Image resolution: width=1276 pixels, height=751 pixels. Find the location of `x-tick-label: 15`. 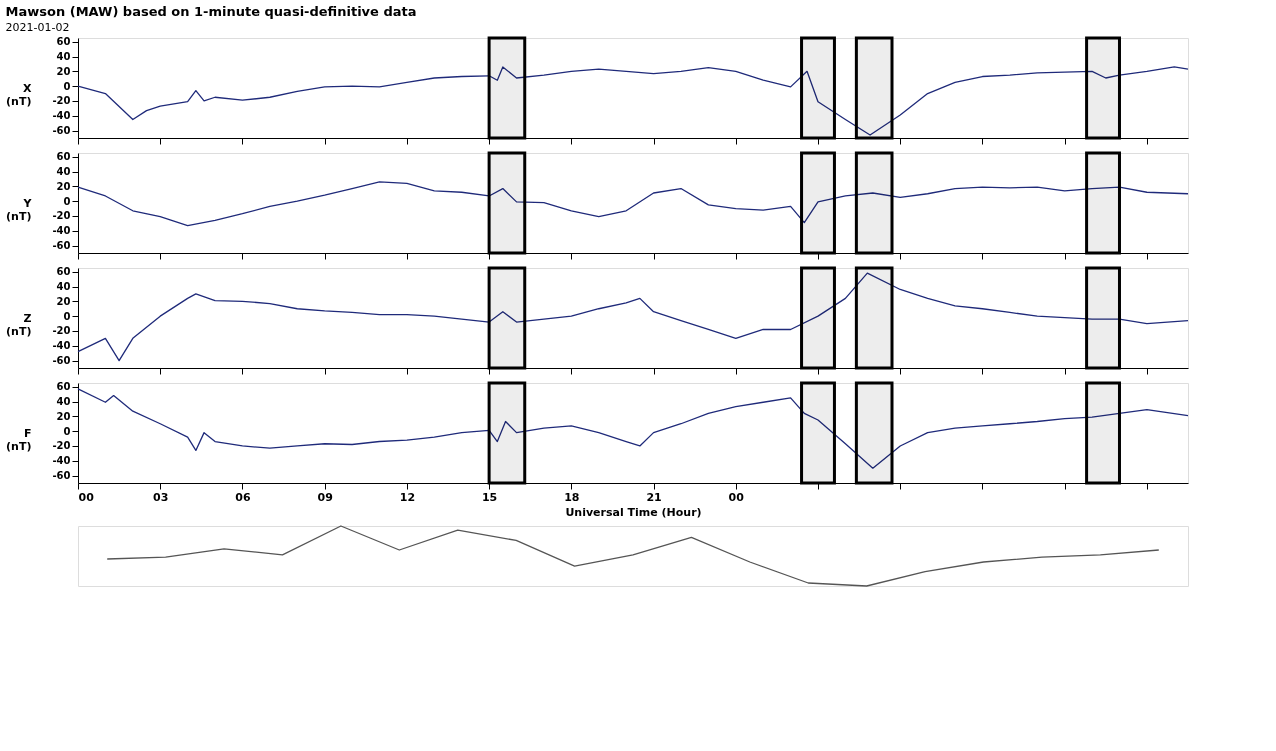

x-tick-label: 15 is located at coordinates (489, 497).